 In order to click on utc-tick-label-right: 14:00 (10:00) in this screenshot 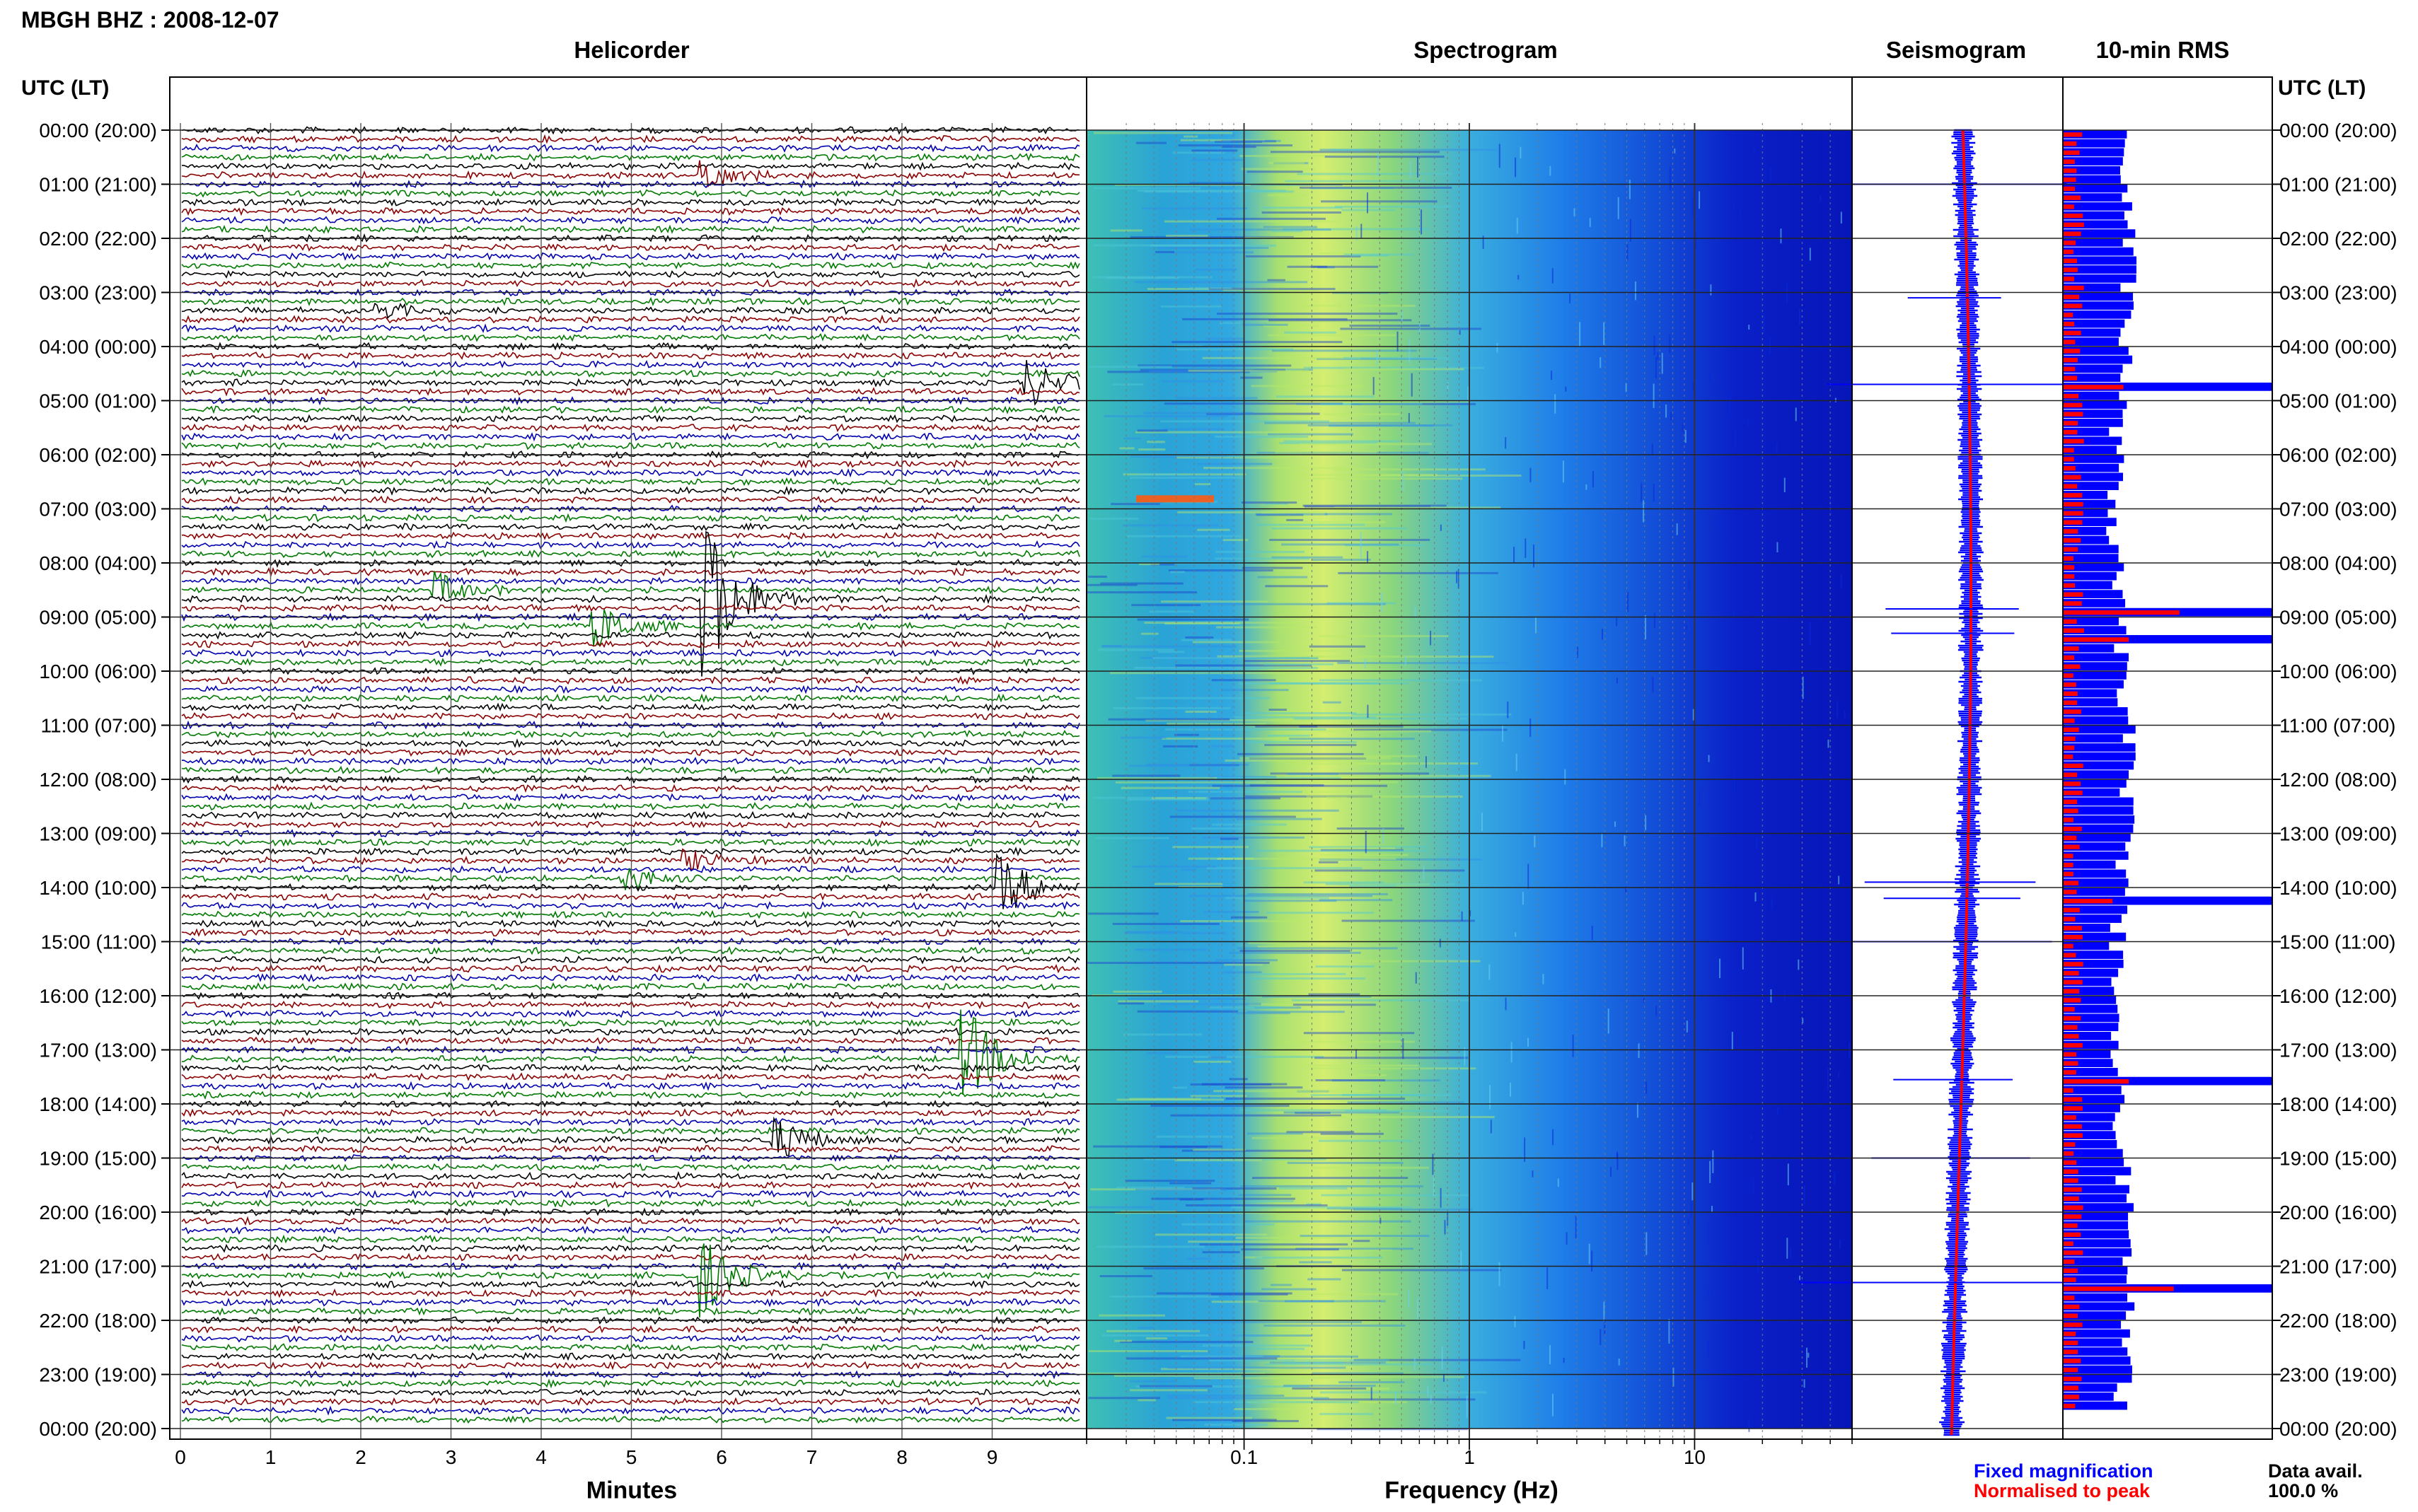, I will do `click(2338, 888)`.